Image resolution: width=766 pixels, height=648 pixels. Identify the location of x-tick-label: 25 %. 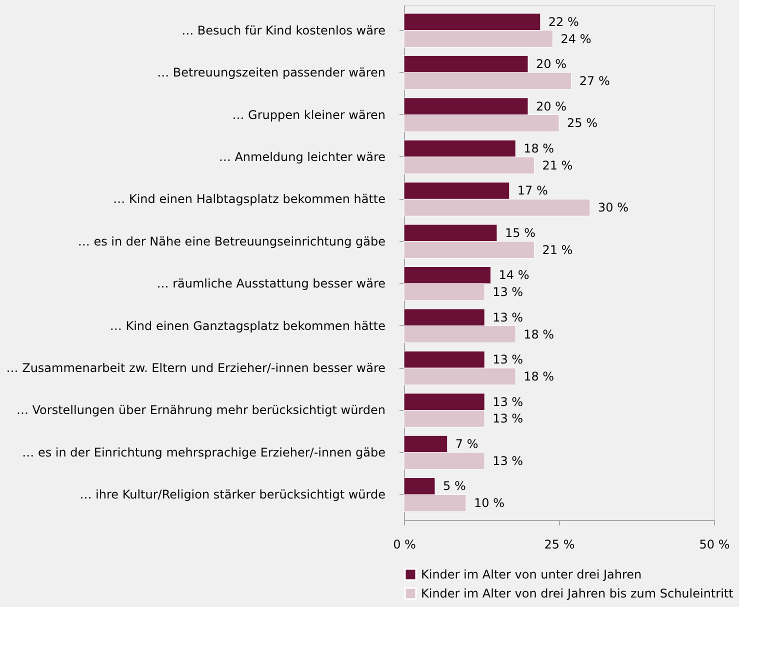
(559, 545).